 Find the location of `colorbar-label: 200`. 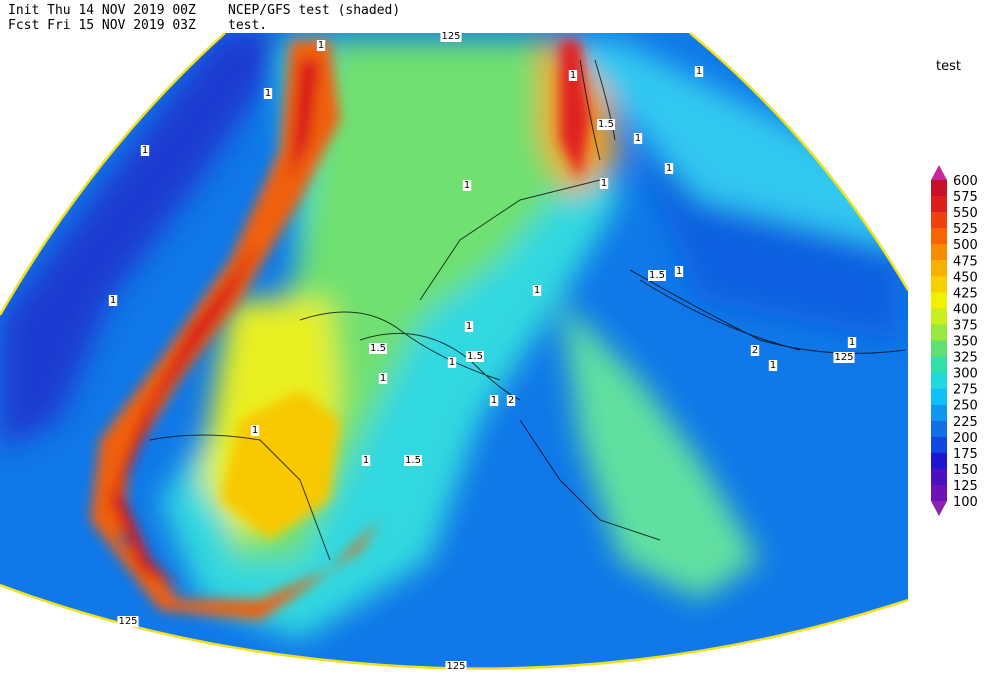

colorbar-label: 200 is located at coordinates (965, 438).